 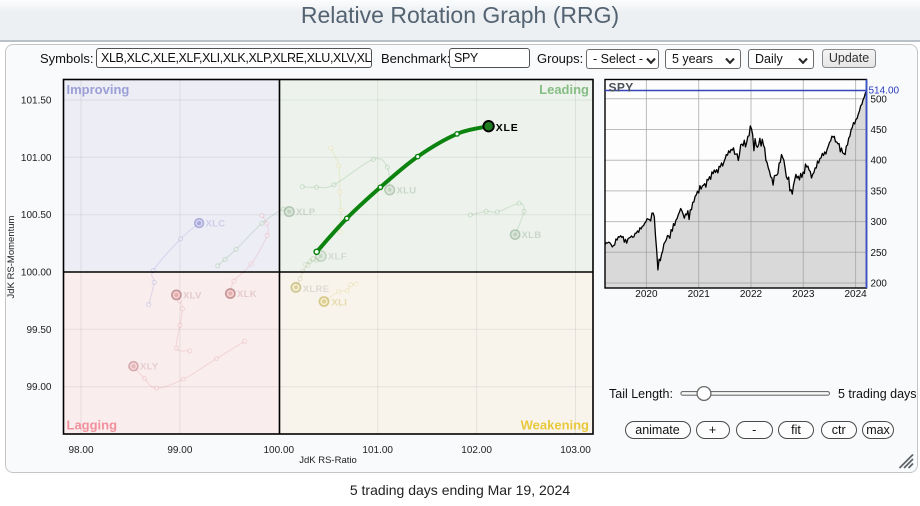 I want to click on svg-text: 200, so click(x=879, y=284).